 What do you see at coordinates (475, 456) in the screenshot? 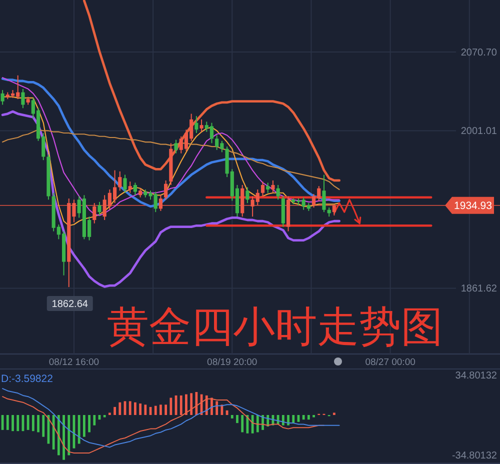
I see `y-tick-label: -34.80132` at bounding box center [475, 456].